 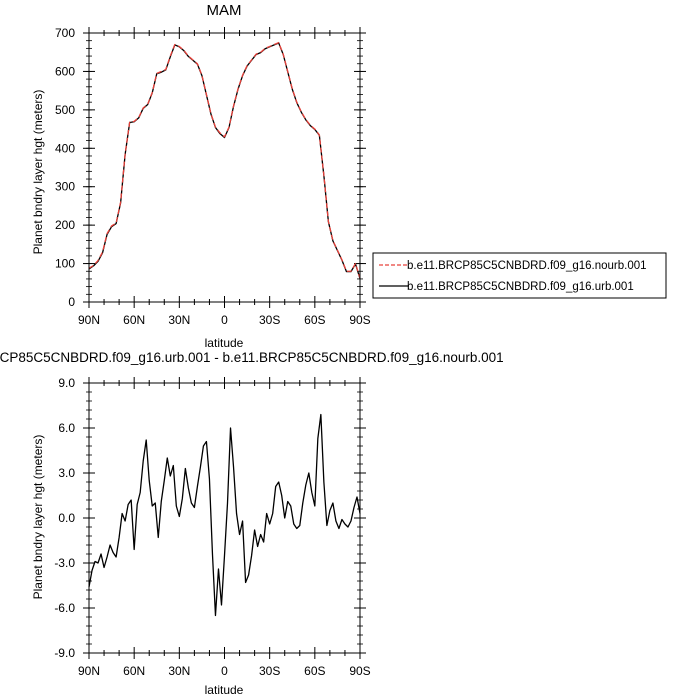 I want to click on top-x-tick-label: 30N, so click(x=179, y=320).